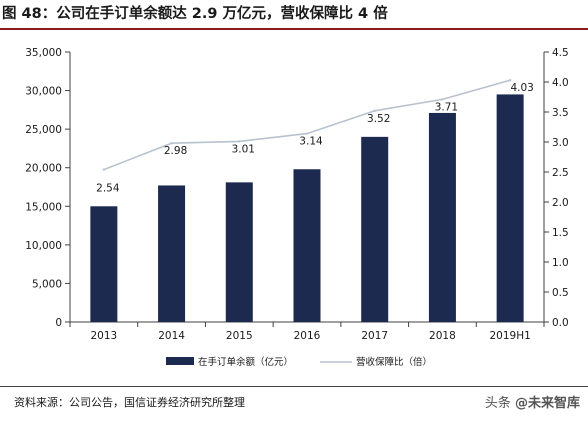 The height and width of the screenshot is (428, 588). What do you see at coordinates (560, 323) in the screenshot?
I see `right-tick-label: 0.0` at bounding box center [560, 323].